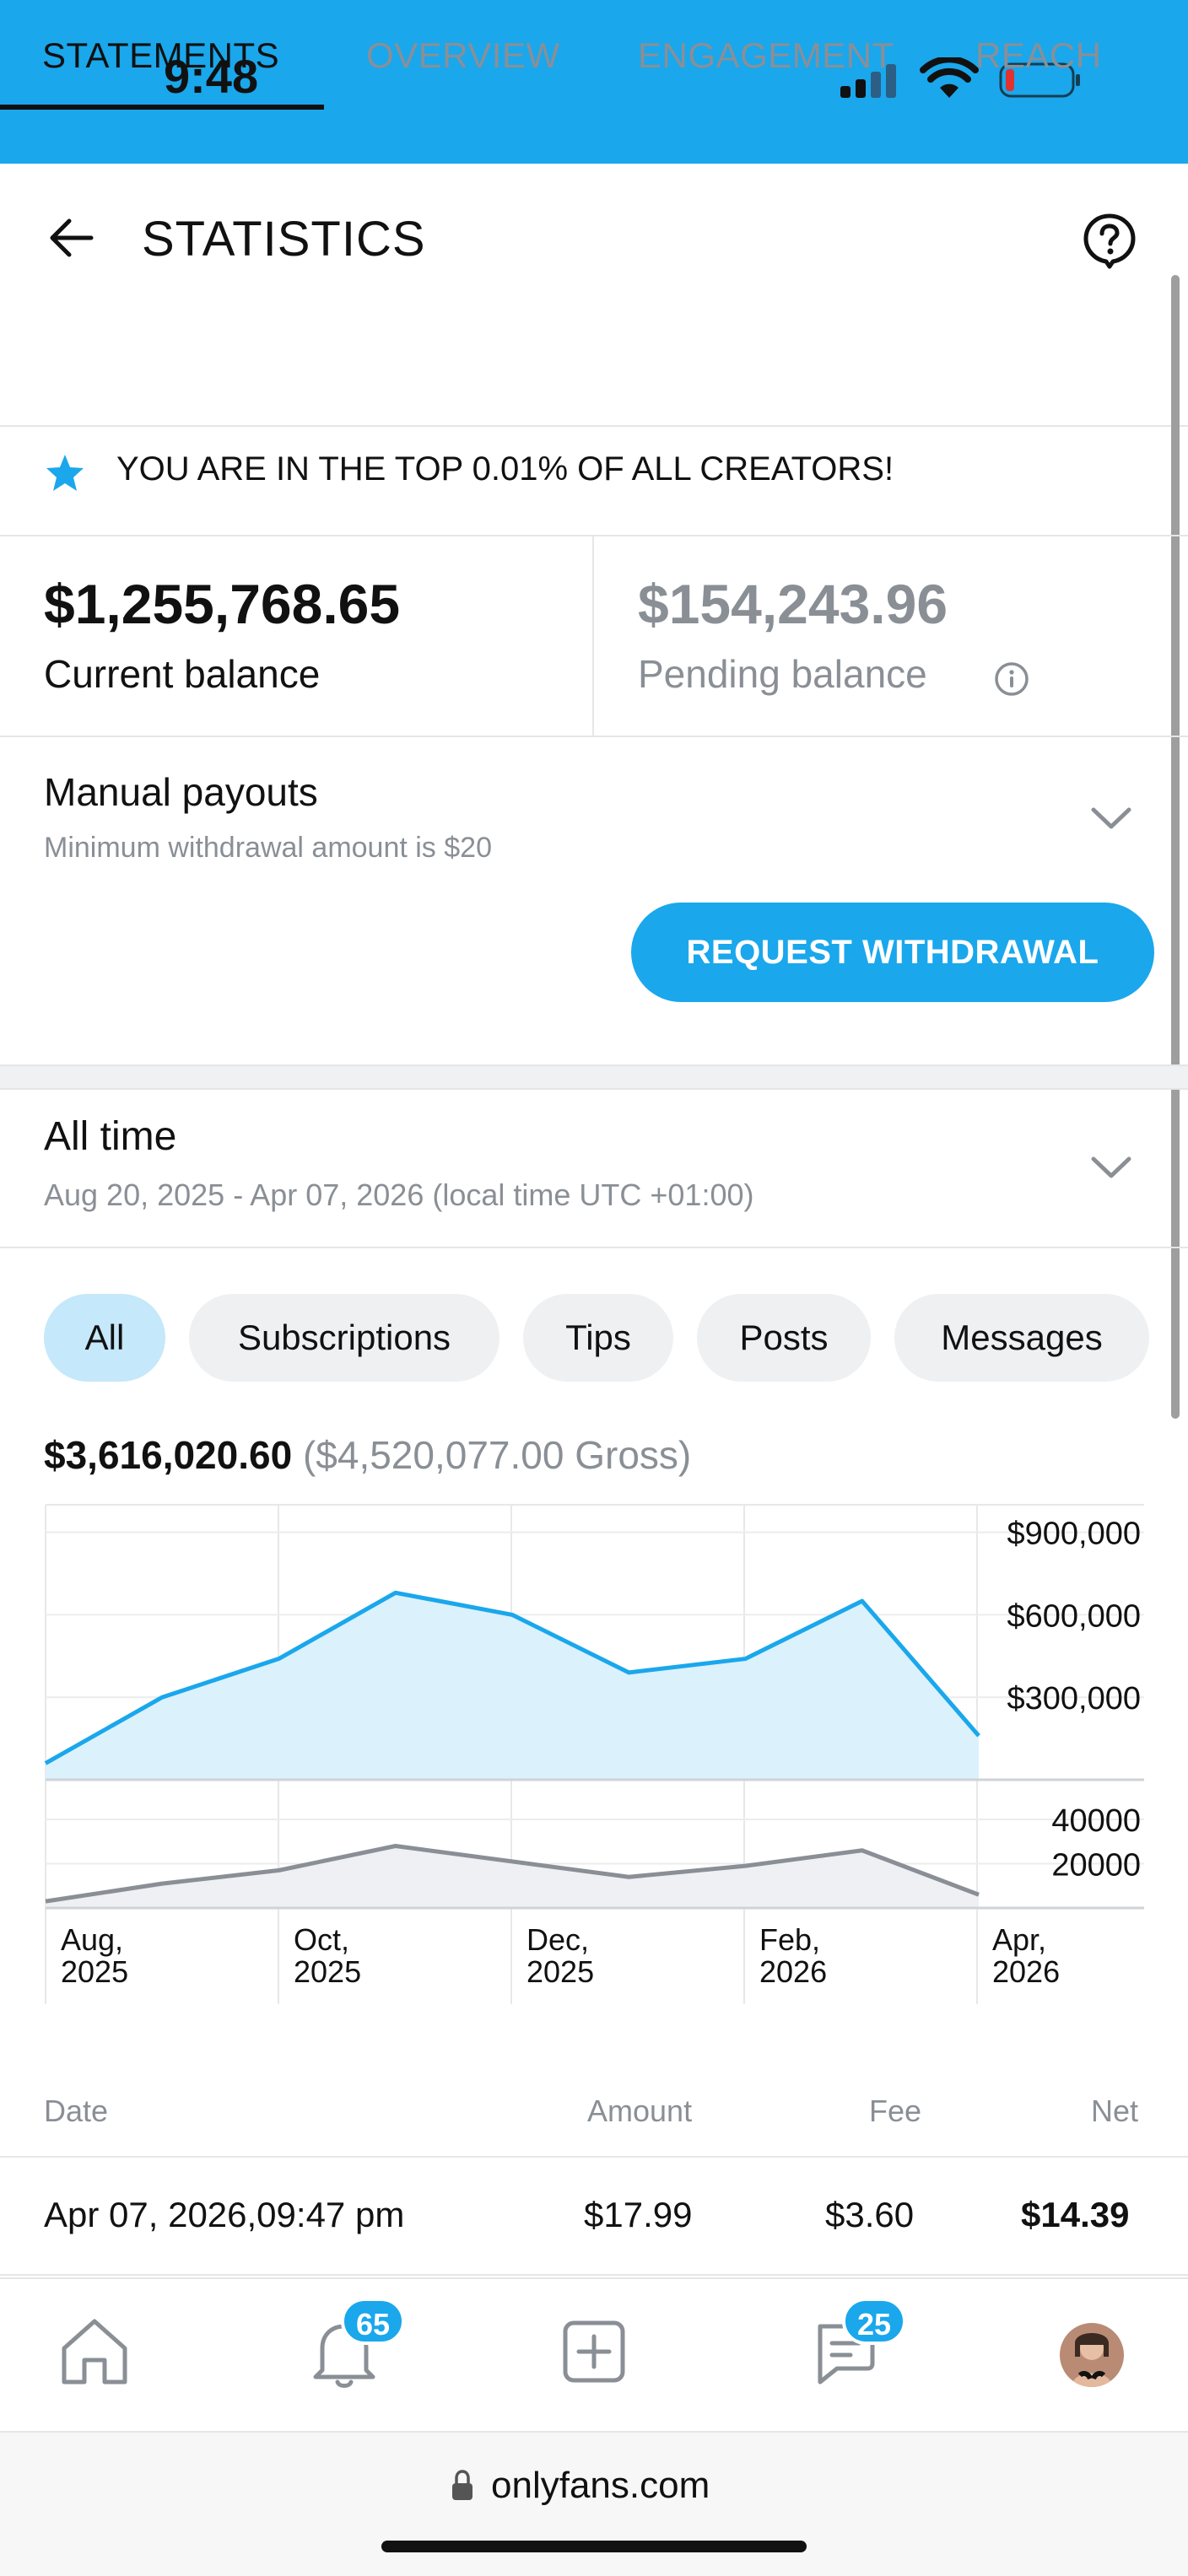 Image resolution: width=1188 pixels, height=2576 pixels. What do you see at coordinates (92, 1939) in the screenshot?
I see `x-tick-label: Aug,` at bounding box center [92, 1939].